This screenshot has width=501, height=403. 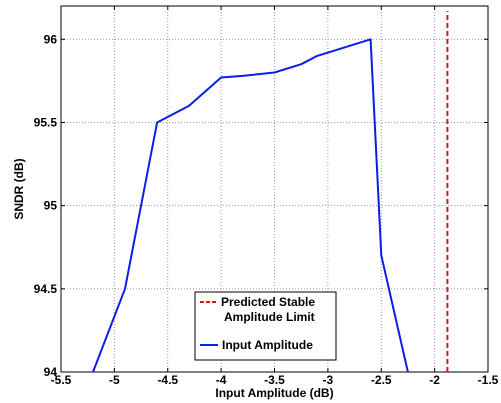 What do you see at coordinates (221, 380) in the screenshot?
I see `x-tick-label: -4` at bounding box center [221, 380].